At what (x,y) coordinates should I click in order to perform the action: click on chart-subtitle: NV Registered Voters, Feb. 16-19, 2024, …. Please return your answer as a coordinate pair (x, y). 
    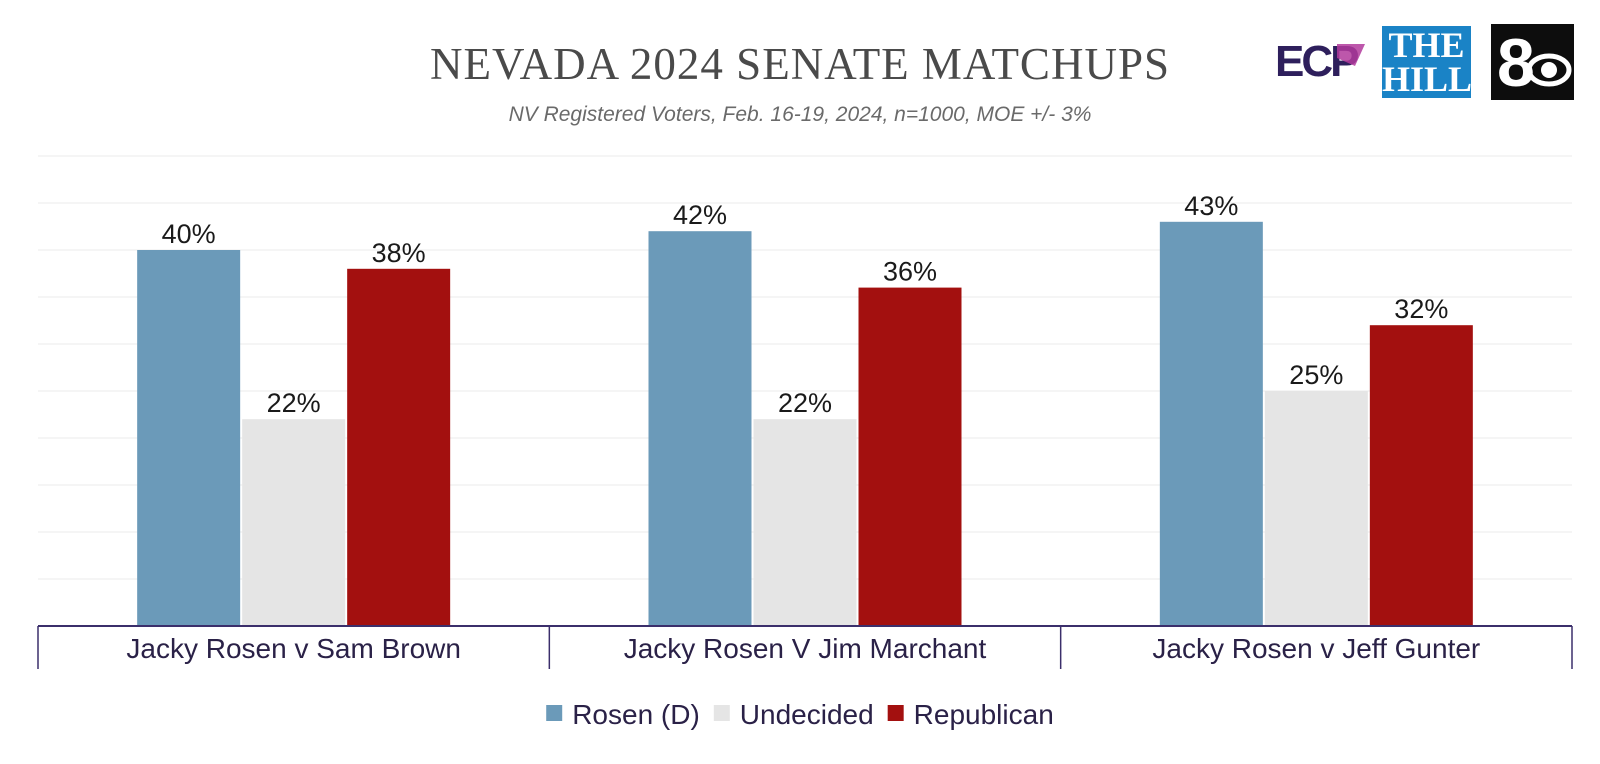
    Looking at the image, I should click on (800, 114).